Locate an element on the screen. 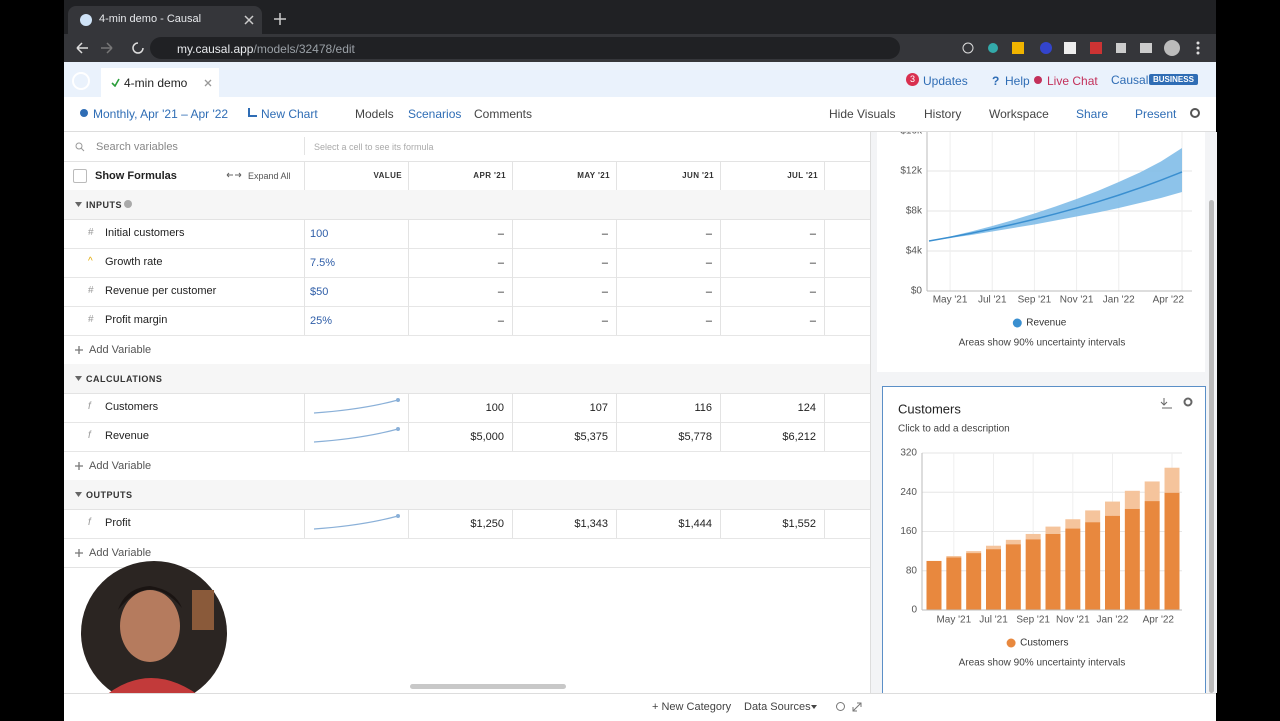 The width and height of the screenshot is (1280, 721). hide-visuals-button: Hide Visuals is located at coordinates (862, 114).